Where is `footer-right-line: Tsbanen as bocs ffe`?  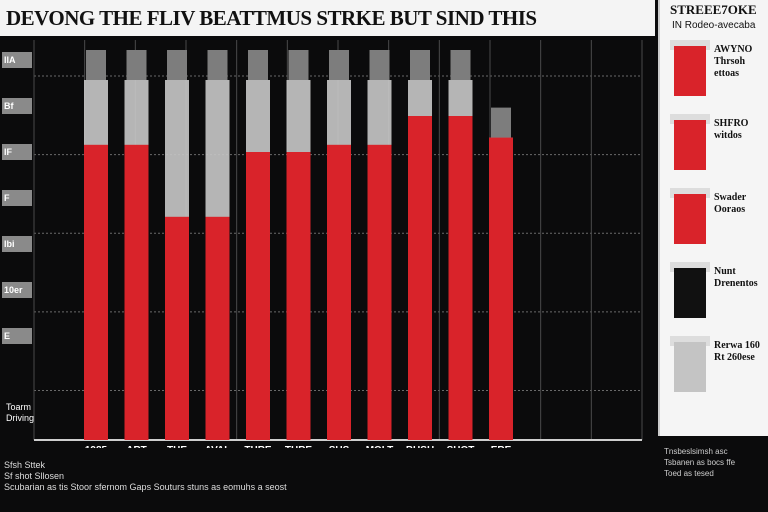
footer-right-line: Tsbanen as bocs ffe is located at coordinates (700, 462).